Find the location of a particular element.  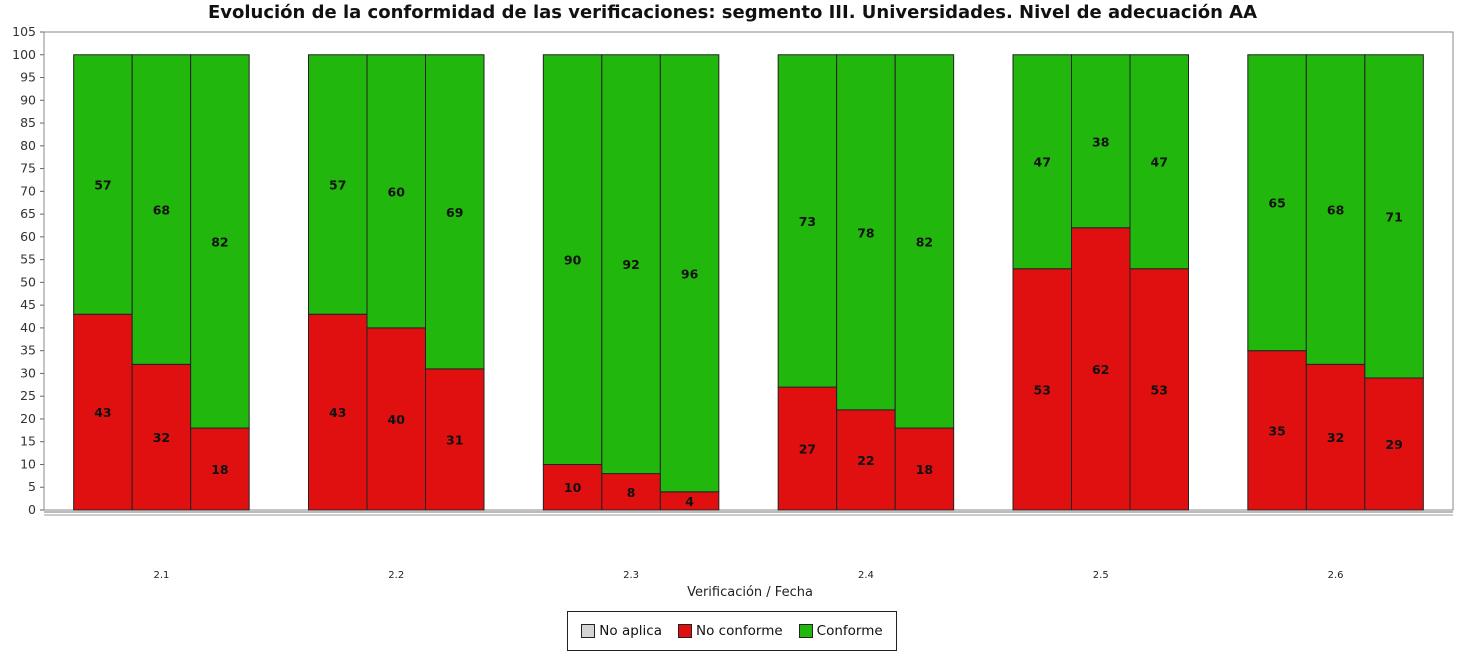

x-category-label: 2.5 is located at coordinates (1101, 575).